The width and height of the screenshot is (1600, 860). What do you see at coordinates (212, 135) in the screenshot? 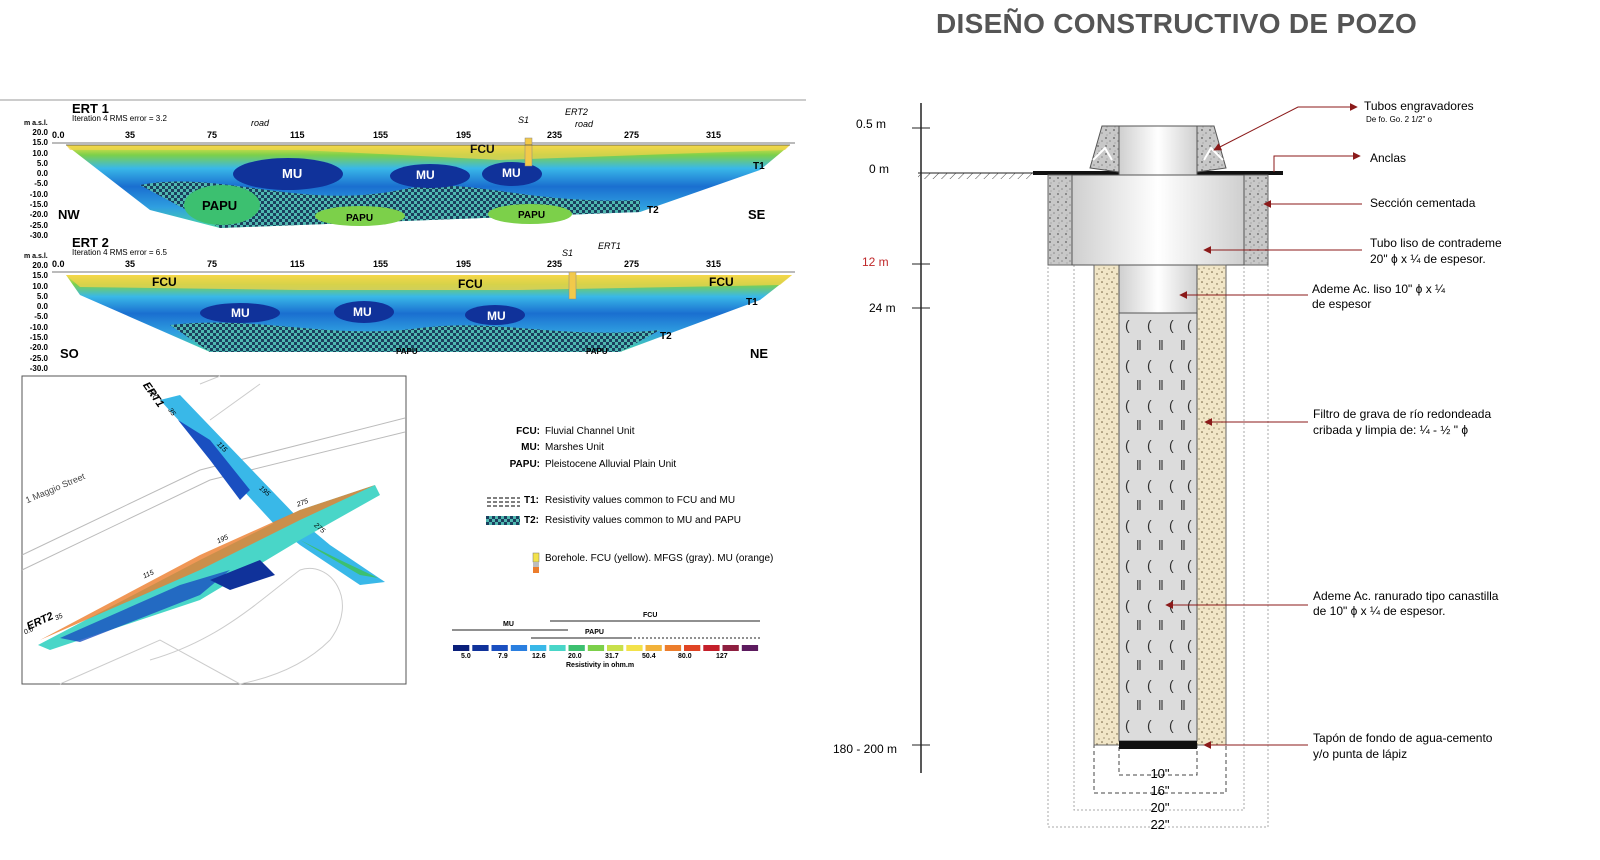
I see `ert1-x-tick: 75` at bounding box center [212, 135].